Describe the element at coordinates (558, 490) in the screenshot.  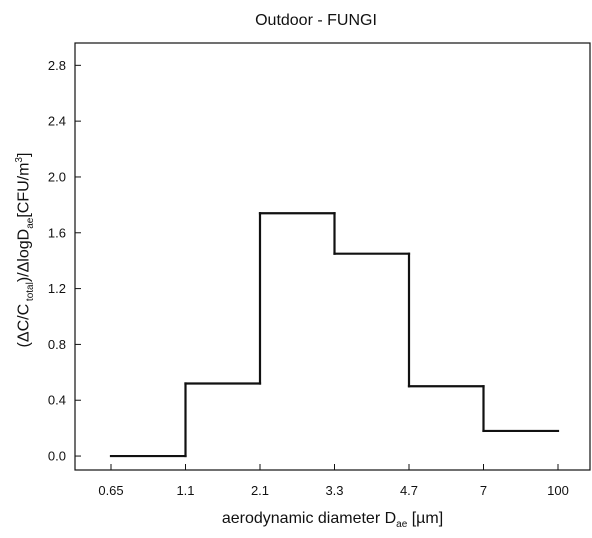
I see `x-tick-label: 100` at that location.